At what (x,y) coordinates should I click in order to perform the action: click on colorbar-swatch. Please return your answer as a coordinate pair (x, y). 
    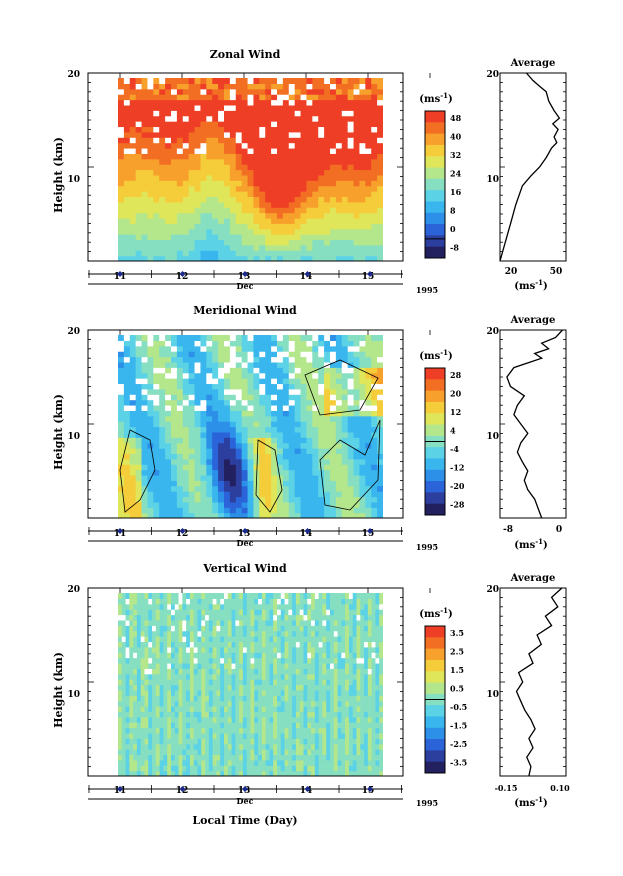
    Looking at the image, I should click on (435, 419).